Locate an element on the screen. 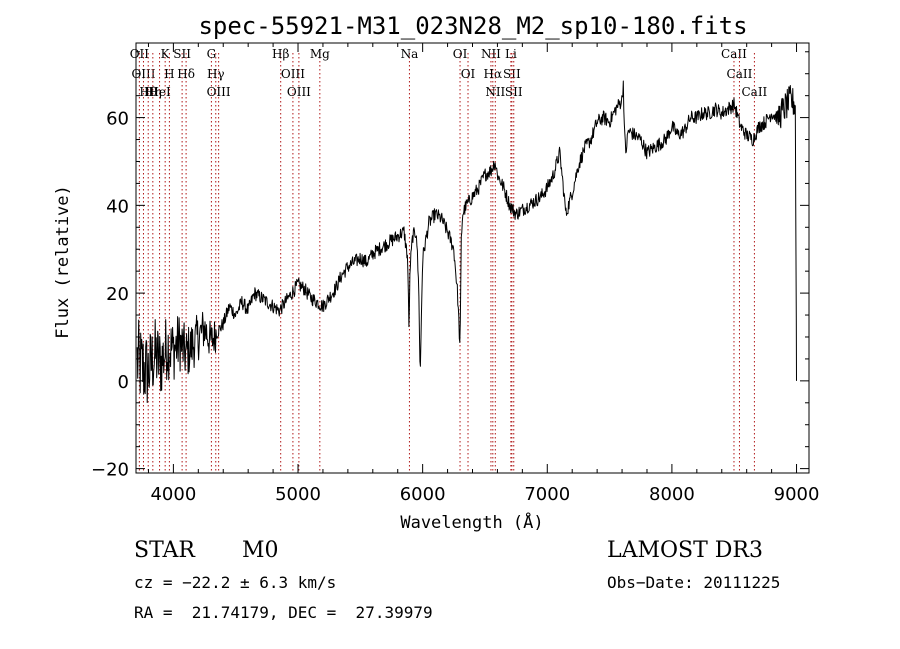  line-marker-label: Hβ is located at coordinates (280, 54).